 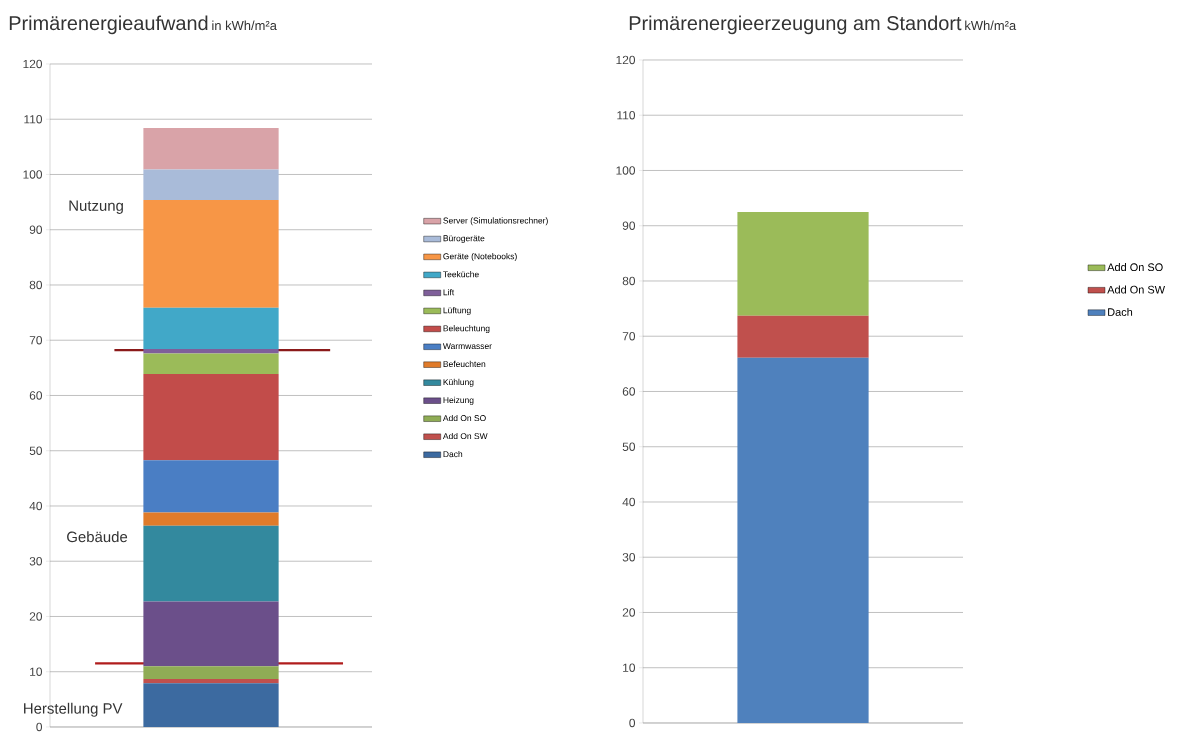 What do you see at coordinates (108, 25) in the screenshot?
I see `chart-title: Primärenergieaufwand` at bounding box center [108, 25].